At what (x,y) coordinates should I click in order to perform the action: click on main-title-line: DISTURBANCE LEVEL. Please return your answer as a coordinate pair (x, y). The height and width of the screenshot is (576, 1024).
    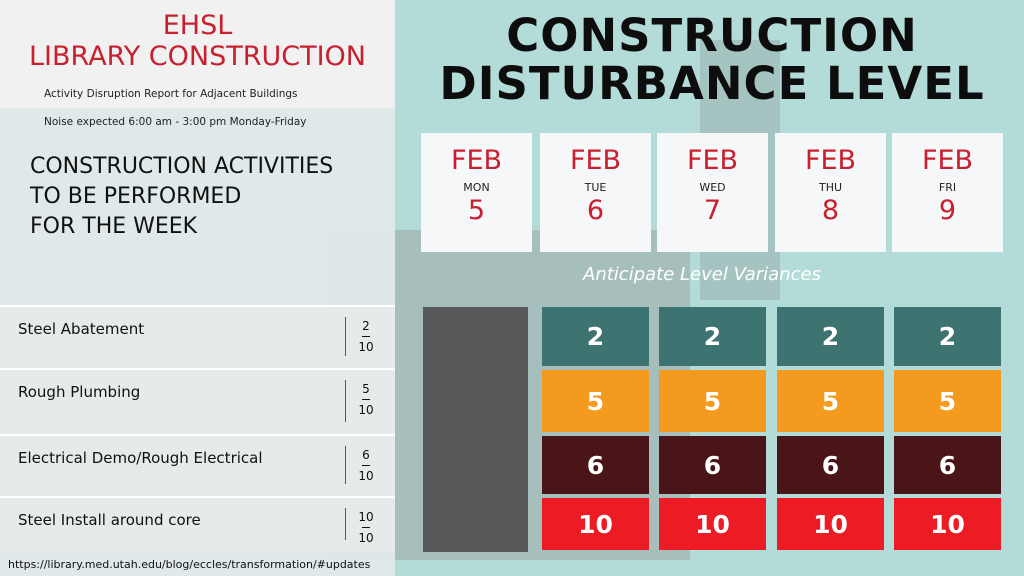
    Looking at the image, I should click on (712, 83).